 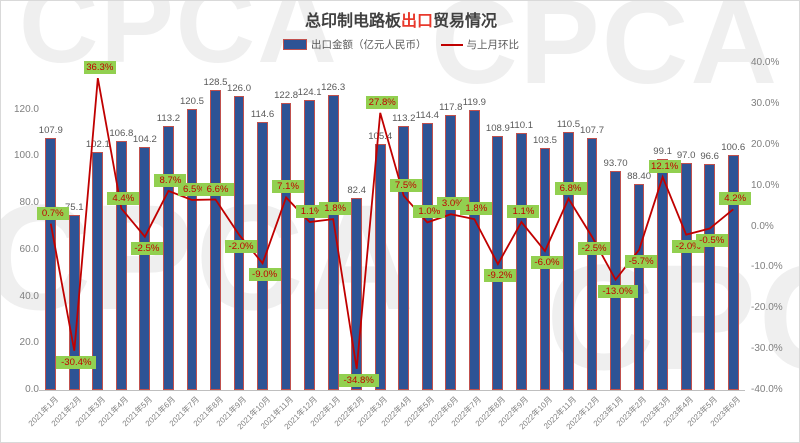 I want to click on bar-value-label: 96.6, so click(x=710, y=157).